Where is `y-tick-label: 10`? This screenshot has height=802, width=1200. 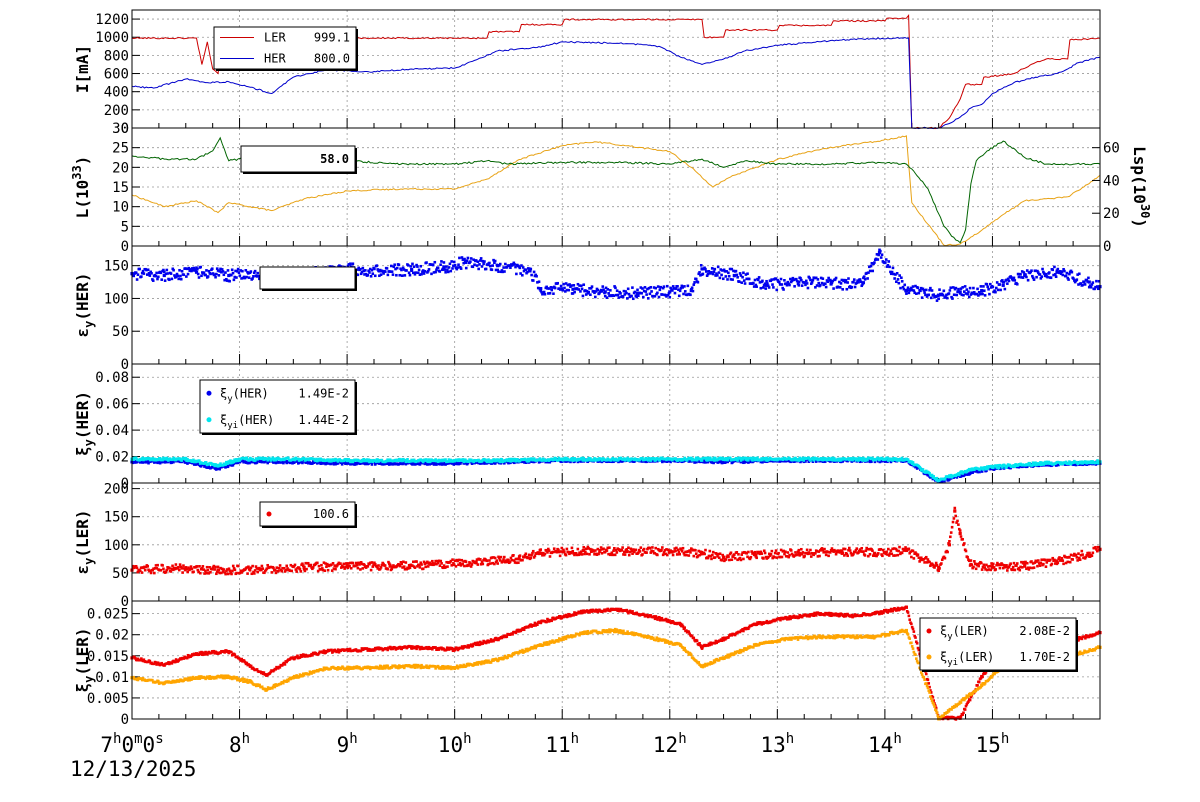 y-tick-label: 10 is located at coordinates (120, 208).